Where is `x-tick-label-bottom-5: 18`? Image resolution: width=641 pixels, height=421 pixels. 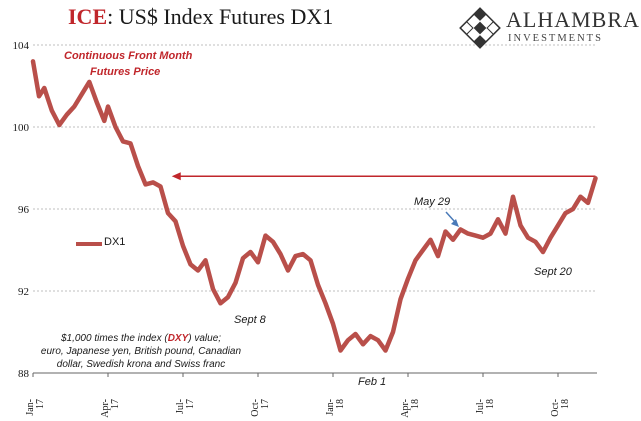
x-tick-label-bottom-5: 18 is located at coordinates (415, 404).